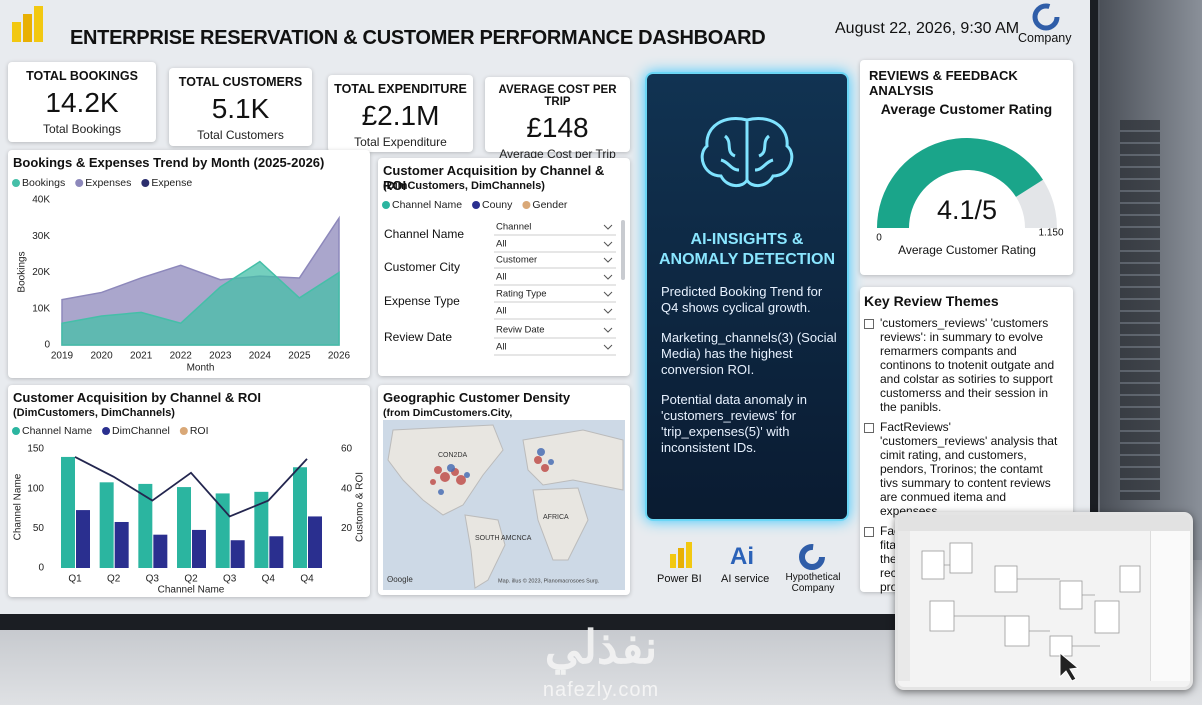 The width and height of the screenshot is (1202, 705). What do you see at coordinates (679, 579) in the screenshot?
I see `logo-label: Power BI` at bounding box center [679, 579].